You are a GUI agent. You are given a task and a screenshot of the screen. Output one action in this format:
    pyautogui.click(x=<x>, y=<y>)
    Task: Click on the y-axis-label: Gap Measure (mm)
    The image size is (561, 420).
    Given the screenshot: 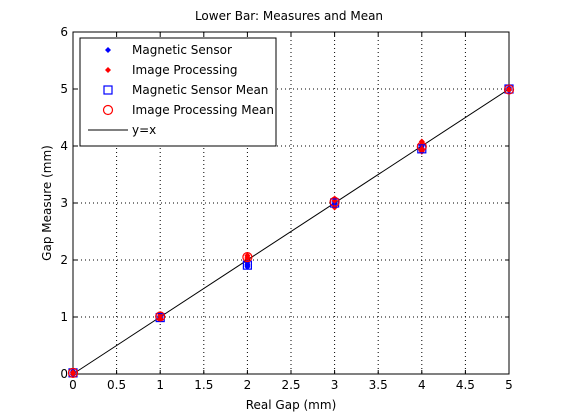 What is the action you would take?
    pyautogui.click(x=47, y=203)
    